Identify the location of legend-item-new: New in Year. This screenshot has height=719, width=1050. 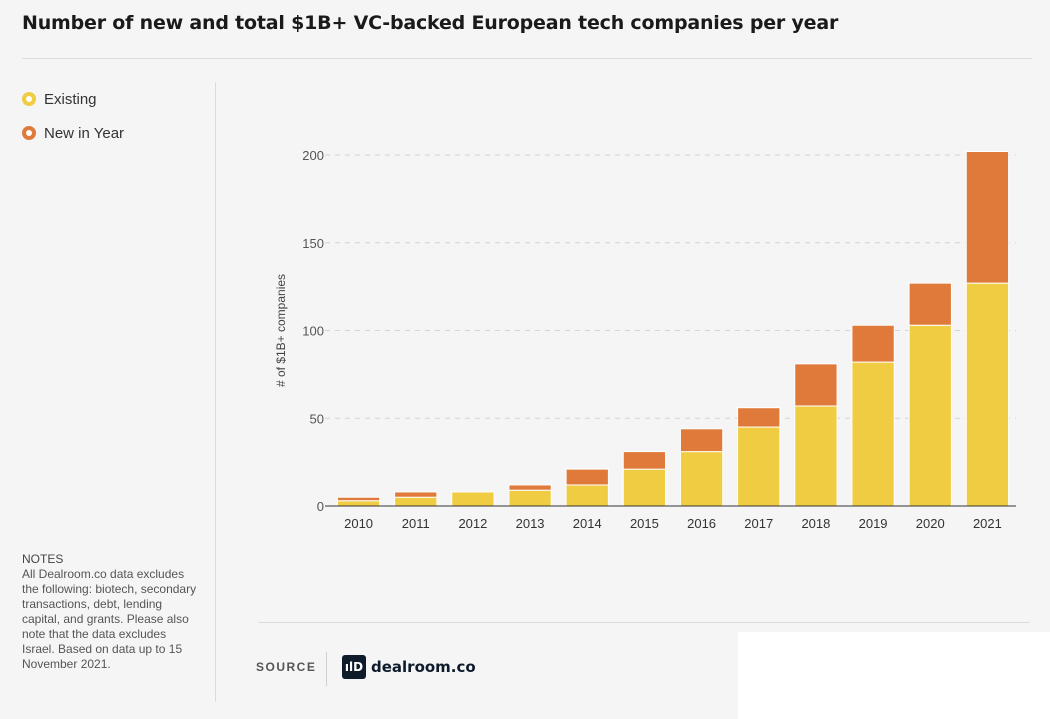
(73, 133).